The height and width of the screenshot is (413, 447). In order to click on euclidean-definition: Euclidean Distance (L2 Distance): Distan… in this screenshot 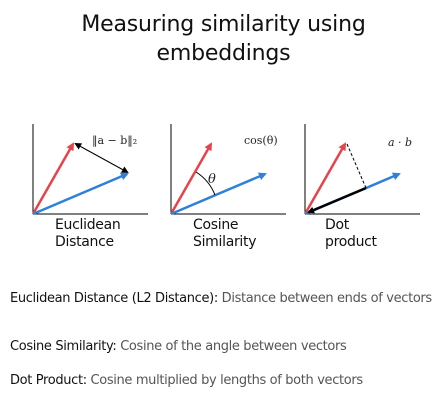, I will do `click(221, 298)`.